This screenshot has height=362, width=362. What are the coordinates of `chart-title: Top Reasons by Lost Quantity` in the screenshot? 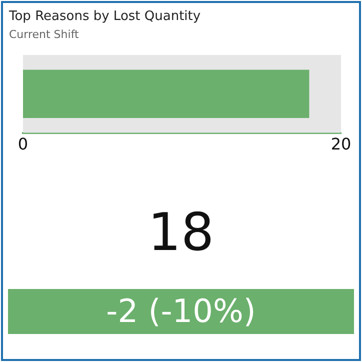 It's located at (105, 16).